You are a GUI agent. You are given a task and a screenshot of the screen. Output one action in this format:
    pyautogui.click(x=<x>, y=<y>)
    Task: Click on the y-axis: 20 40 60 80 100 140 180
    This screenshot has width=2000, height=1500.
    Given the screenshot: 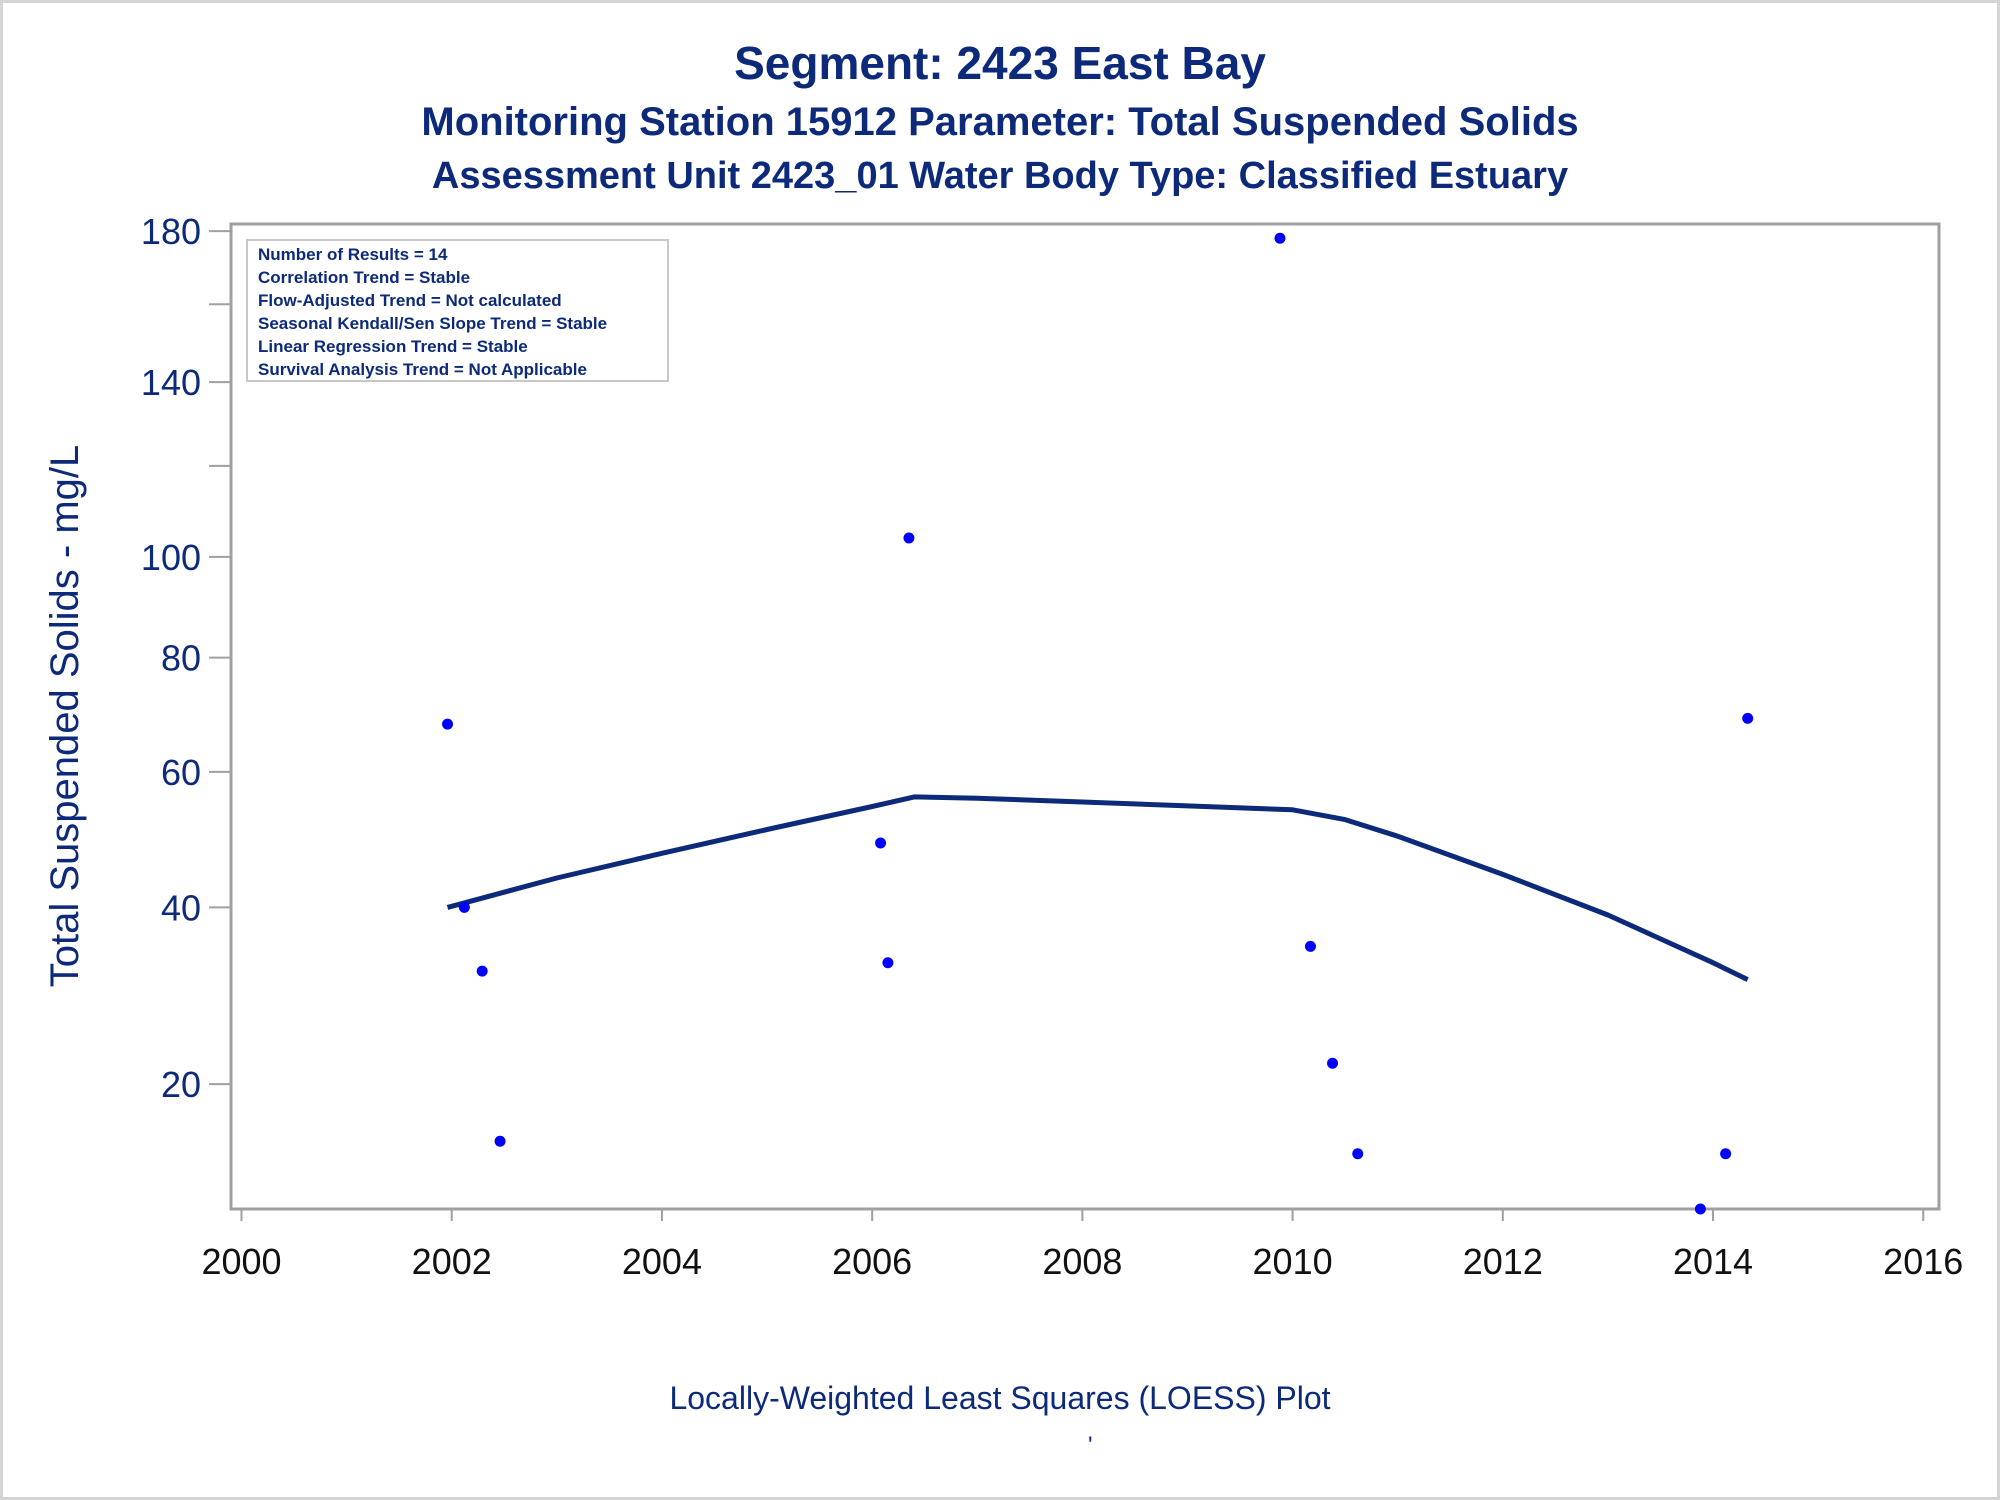 What is the action you would take?
    pyautogui.click(x=186, y=658)
    